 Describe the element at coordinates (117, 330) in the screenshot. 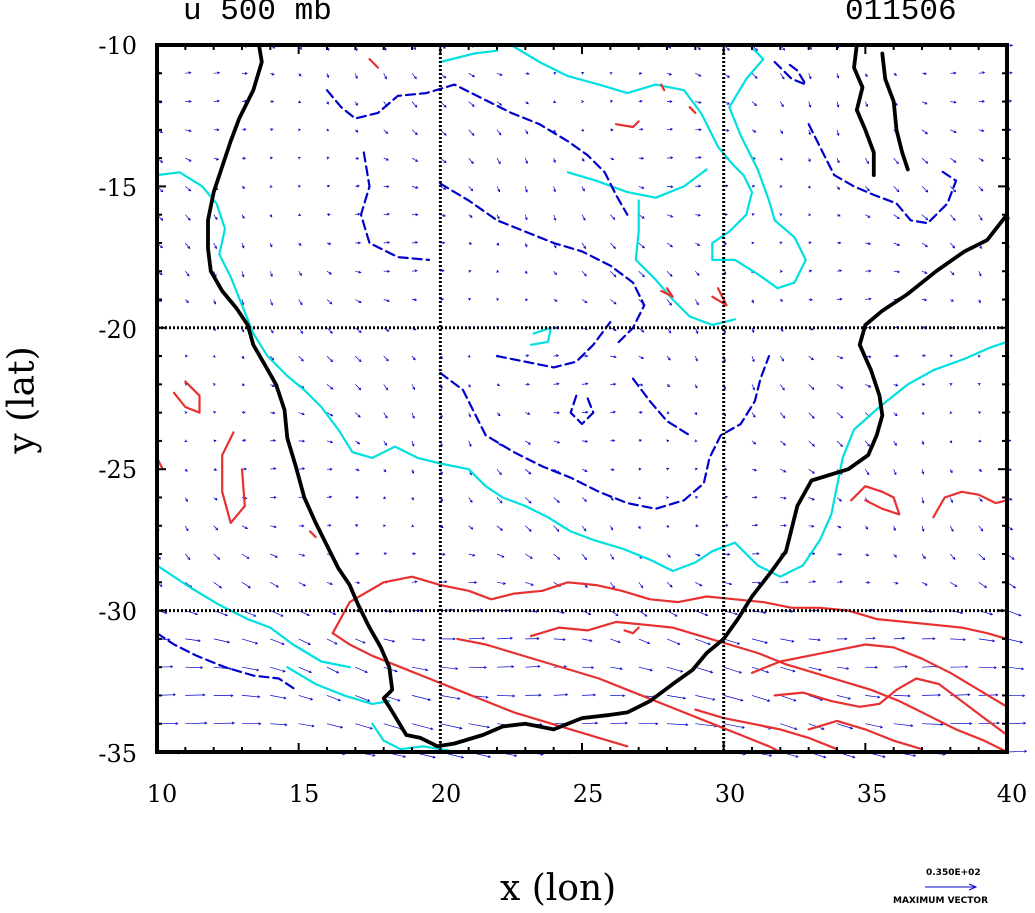

I see `y-tick-label: -20` at that location.